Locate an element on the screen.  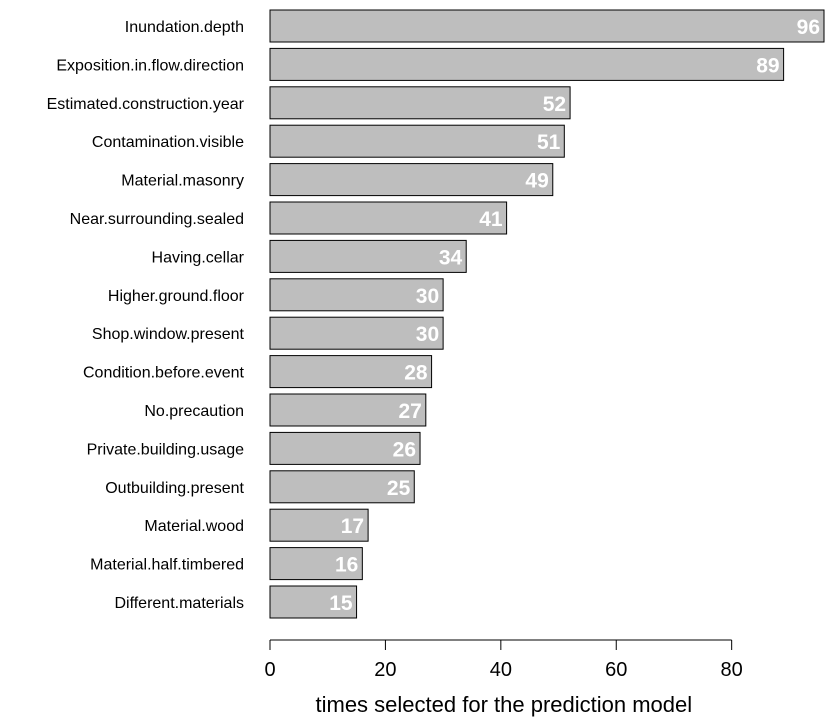
value-label: 89 is located at coordinates (767, 65).